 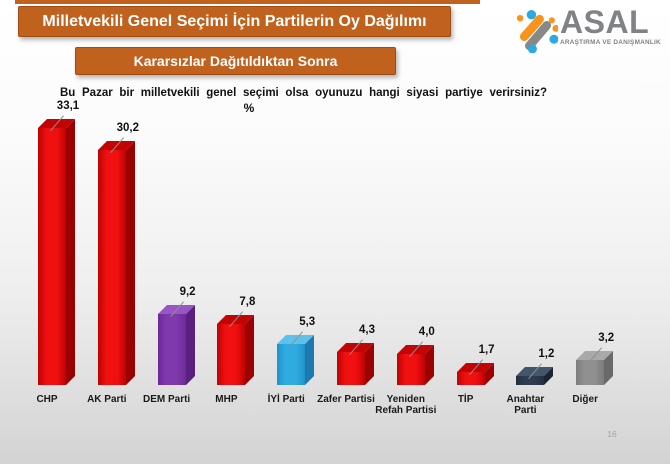 What do you see at coordinates (47, 399) in the screenshot?
I see `bar-category-label: CHP` at bounding box center [47, 399].